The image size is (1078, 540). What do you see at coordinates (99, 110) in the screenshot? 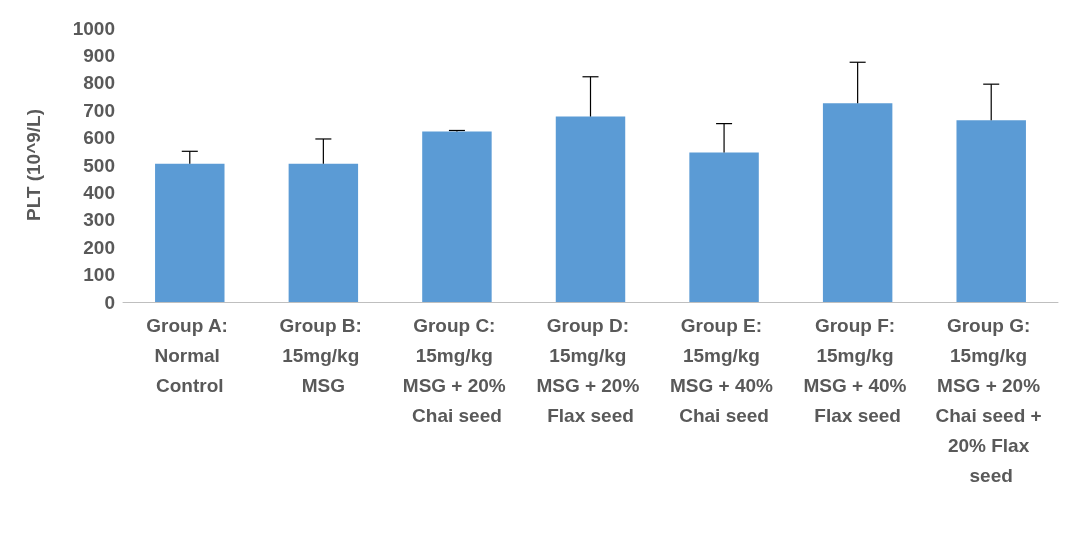
I see `y-tick-label: 700` at bounding box center [99, 110].